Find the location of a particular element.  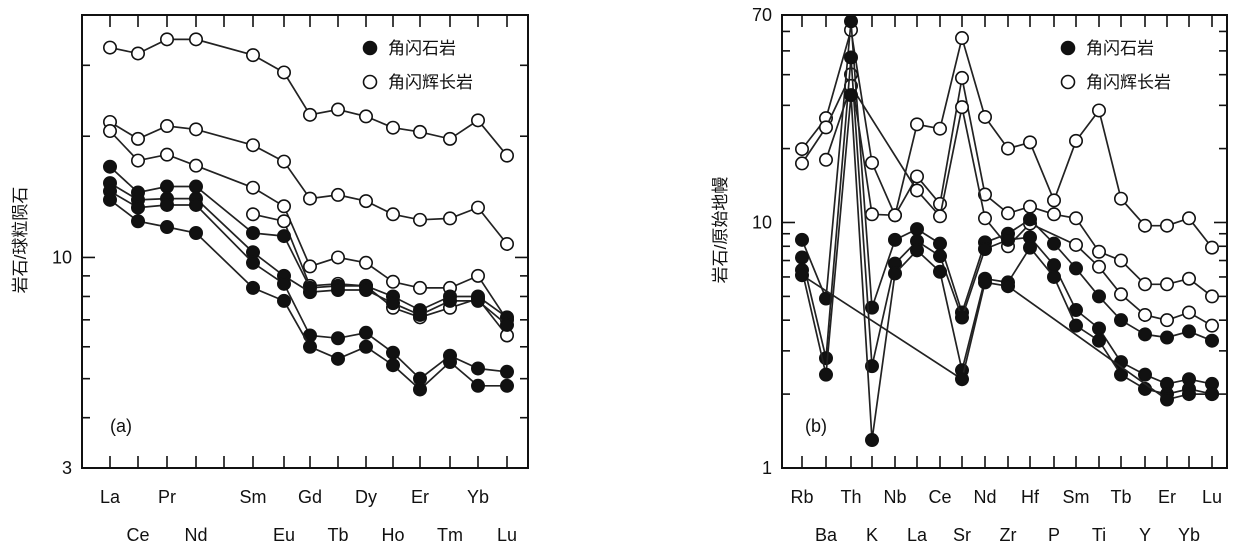

x-tick-label-a: Eu is located at coordinates (284, 535).